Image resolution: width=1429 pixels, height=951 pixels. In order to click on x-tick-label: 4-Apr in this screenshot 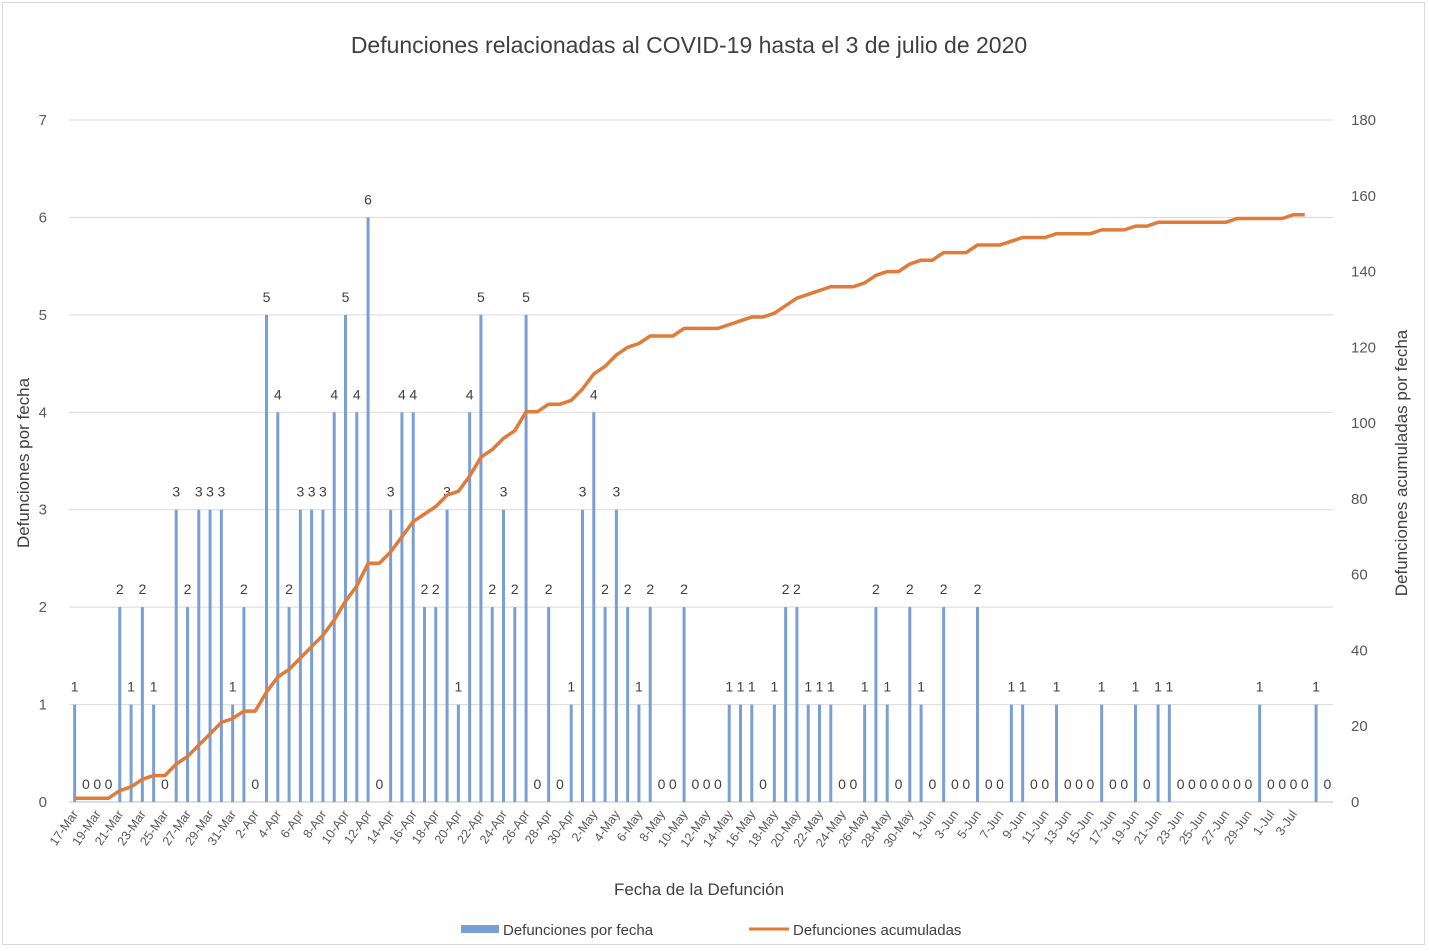, I will do `click(269, 824)`.